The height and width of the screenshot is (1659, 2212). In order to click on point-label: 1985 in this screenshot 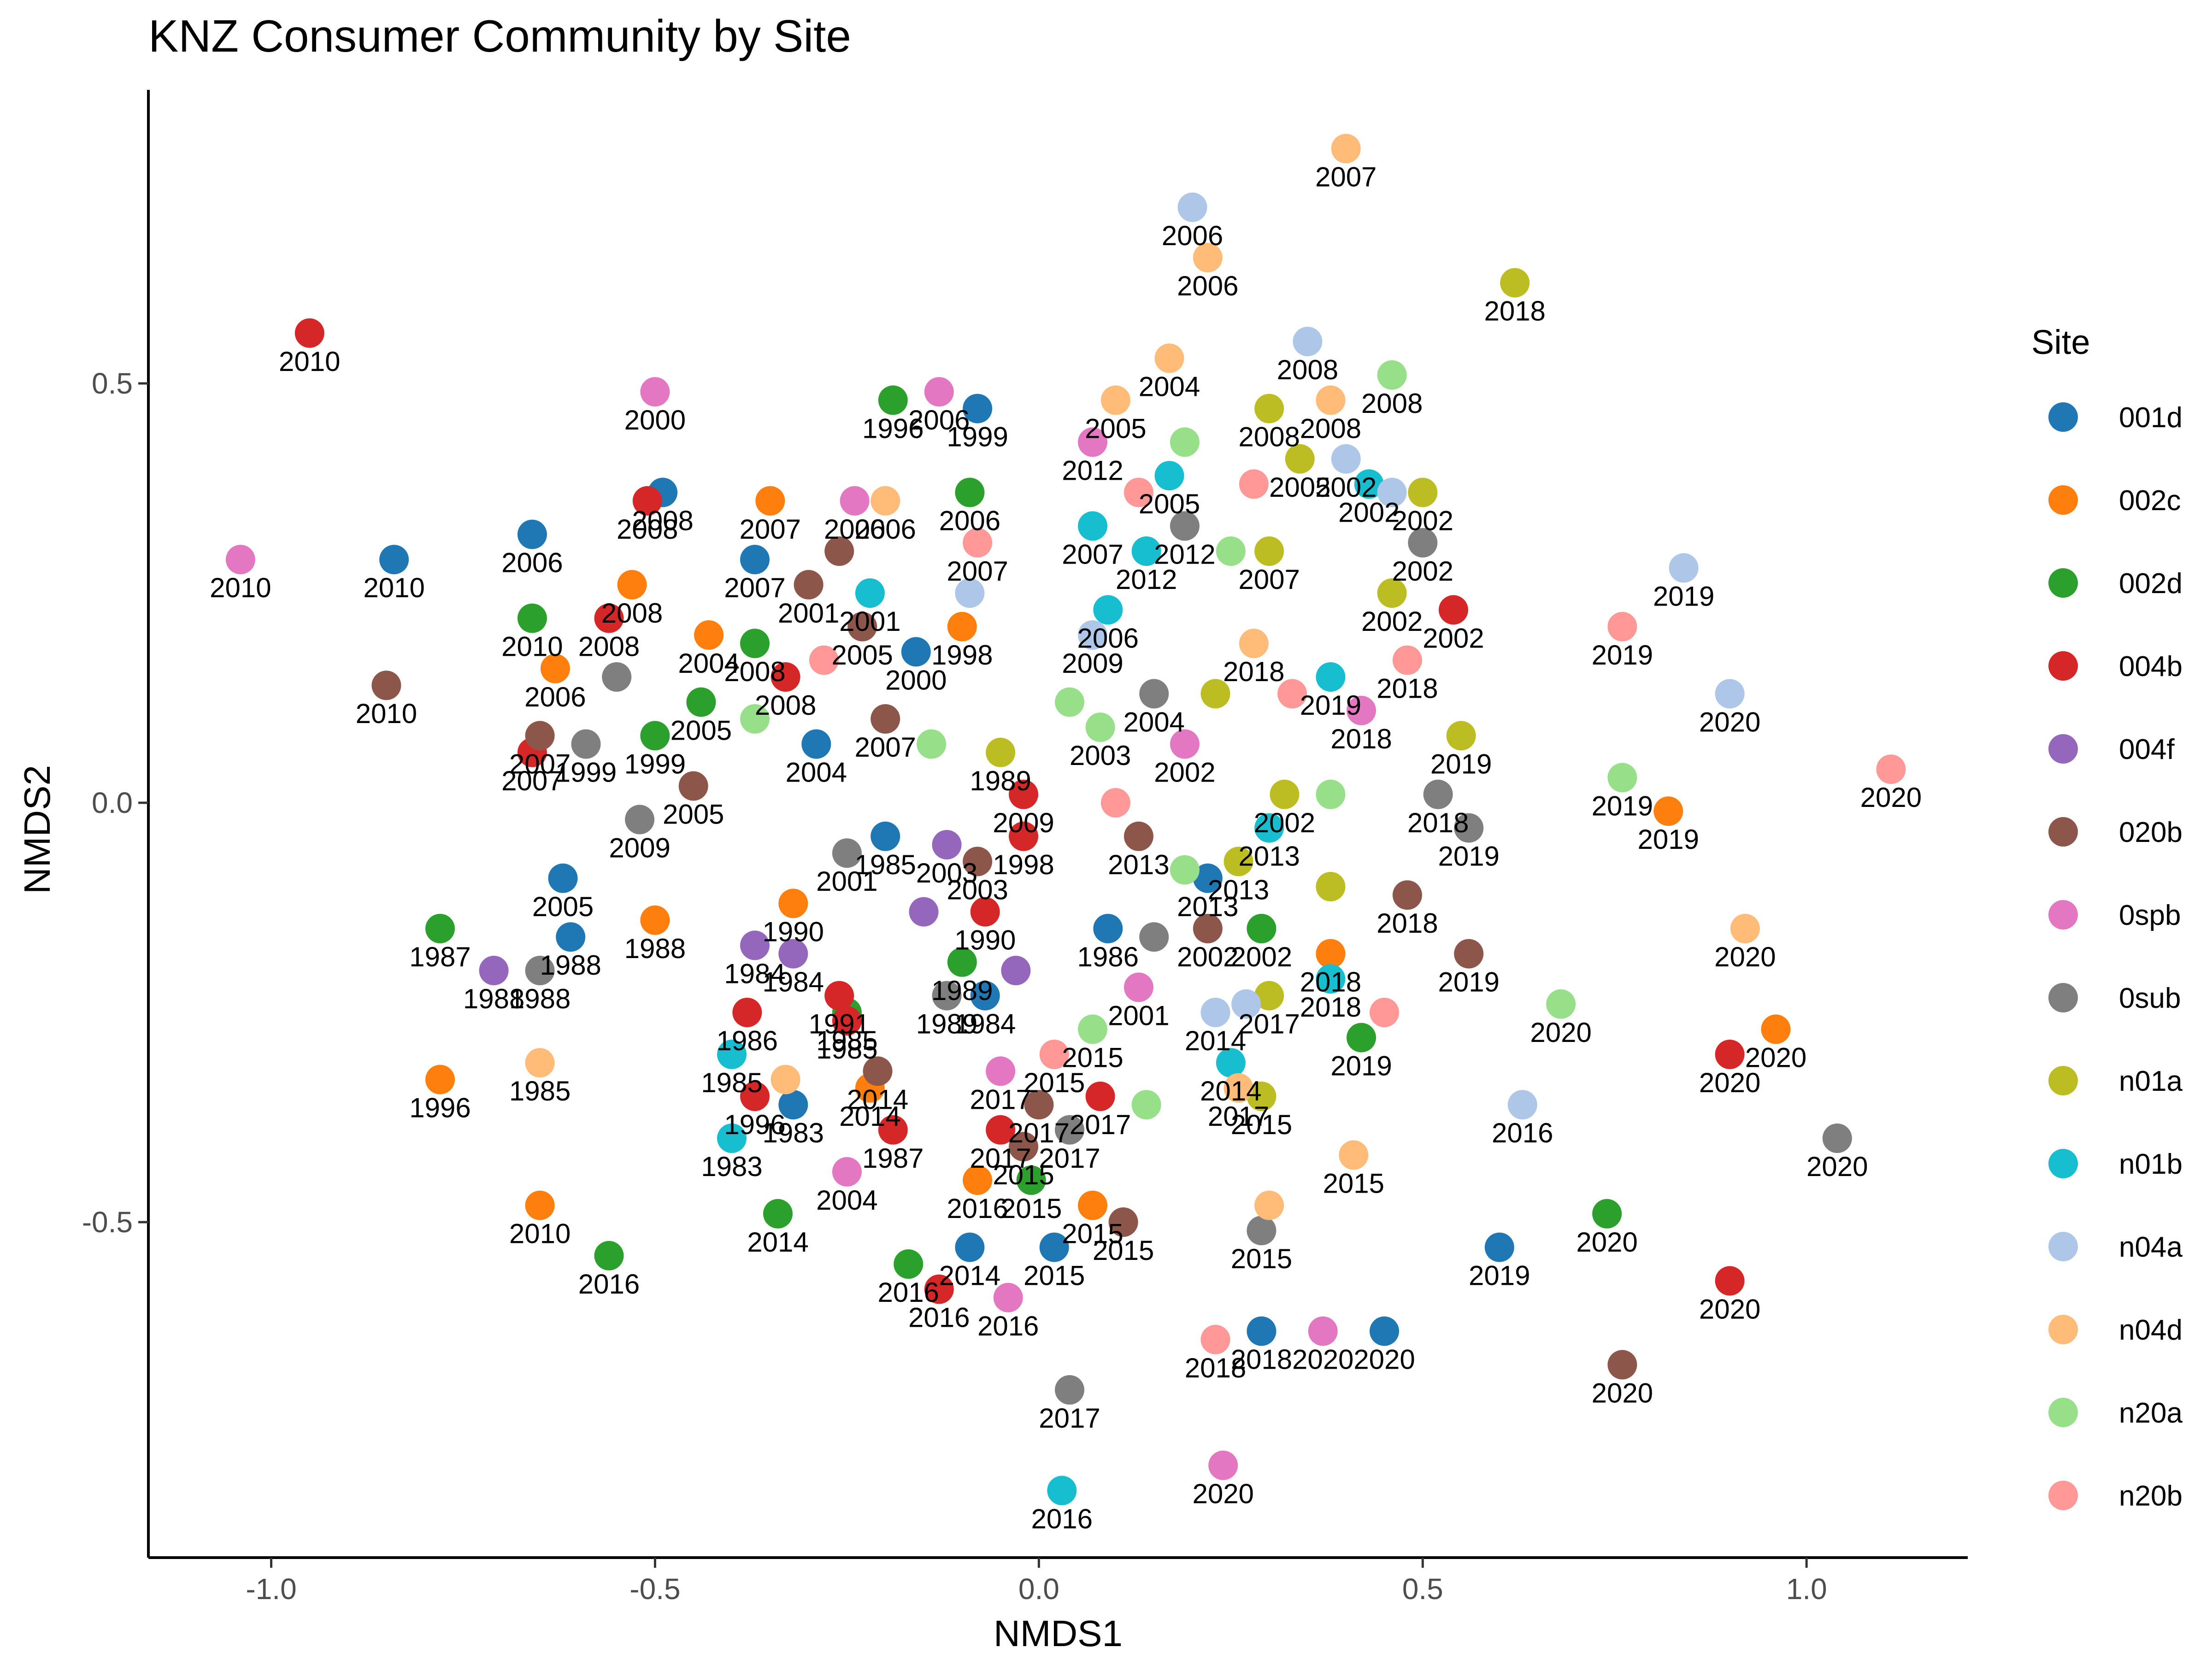, I will do `click(846, 1040)`.